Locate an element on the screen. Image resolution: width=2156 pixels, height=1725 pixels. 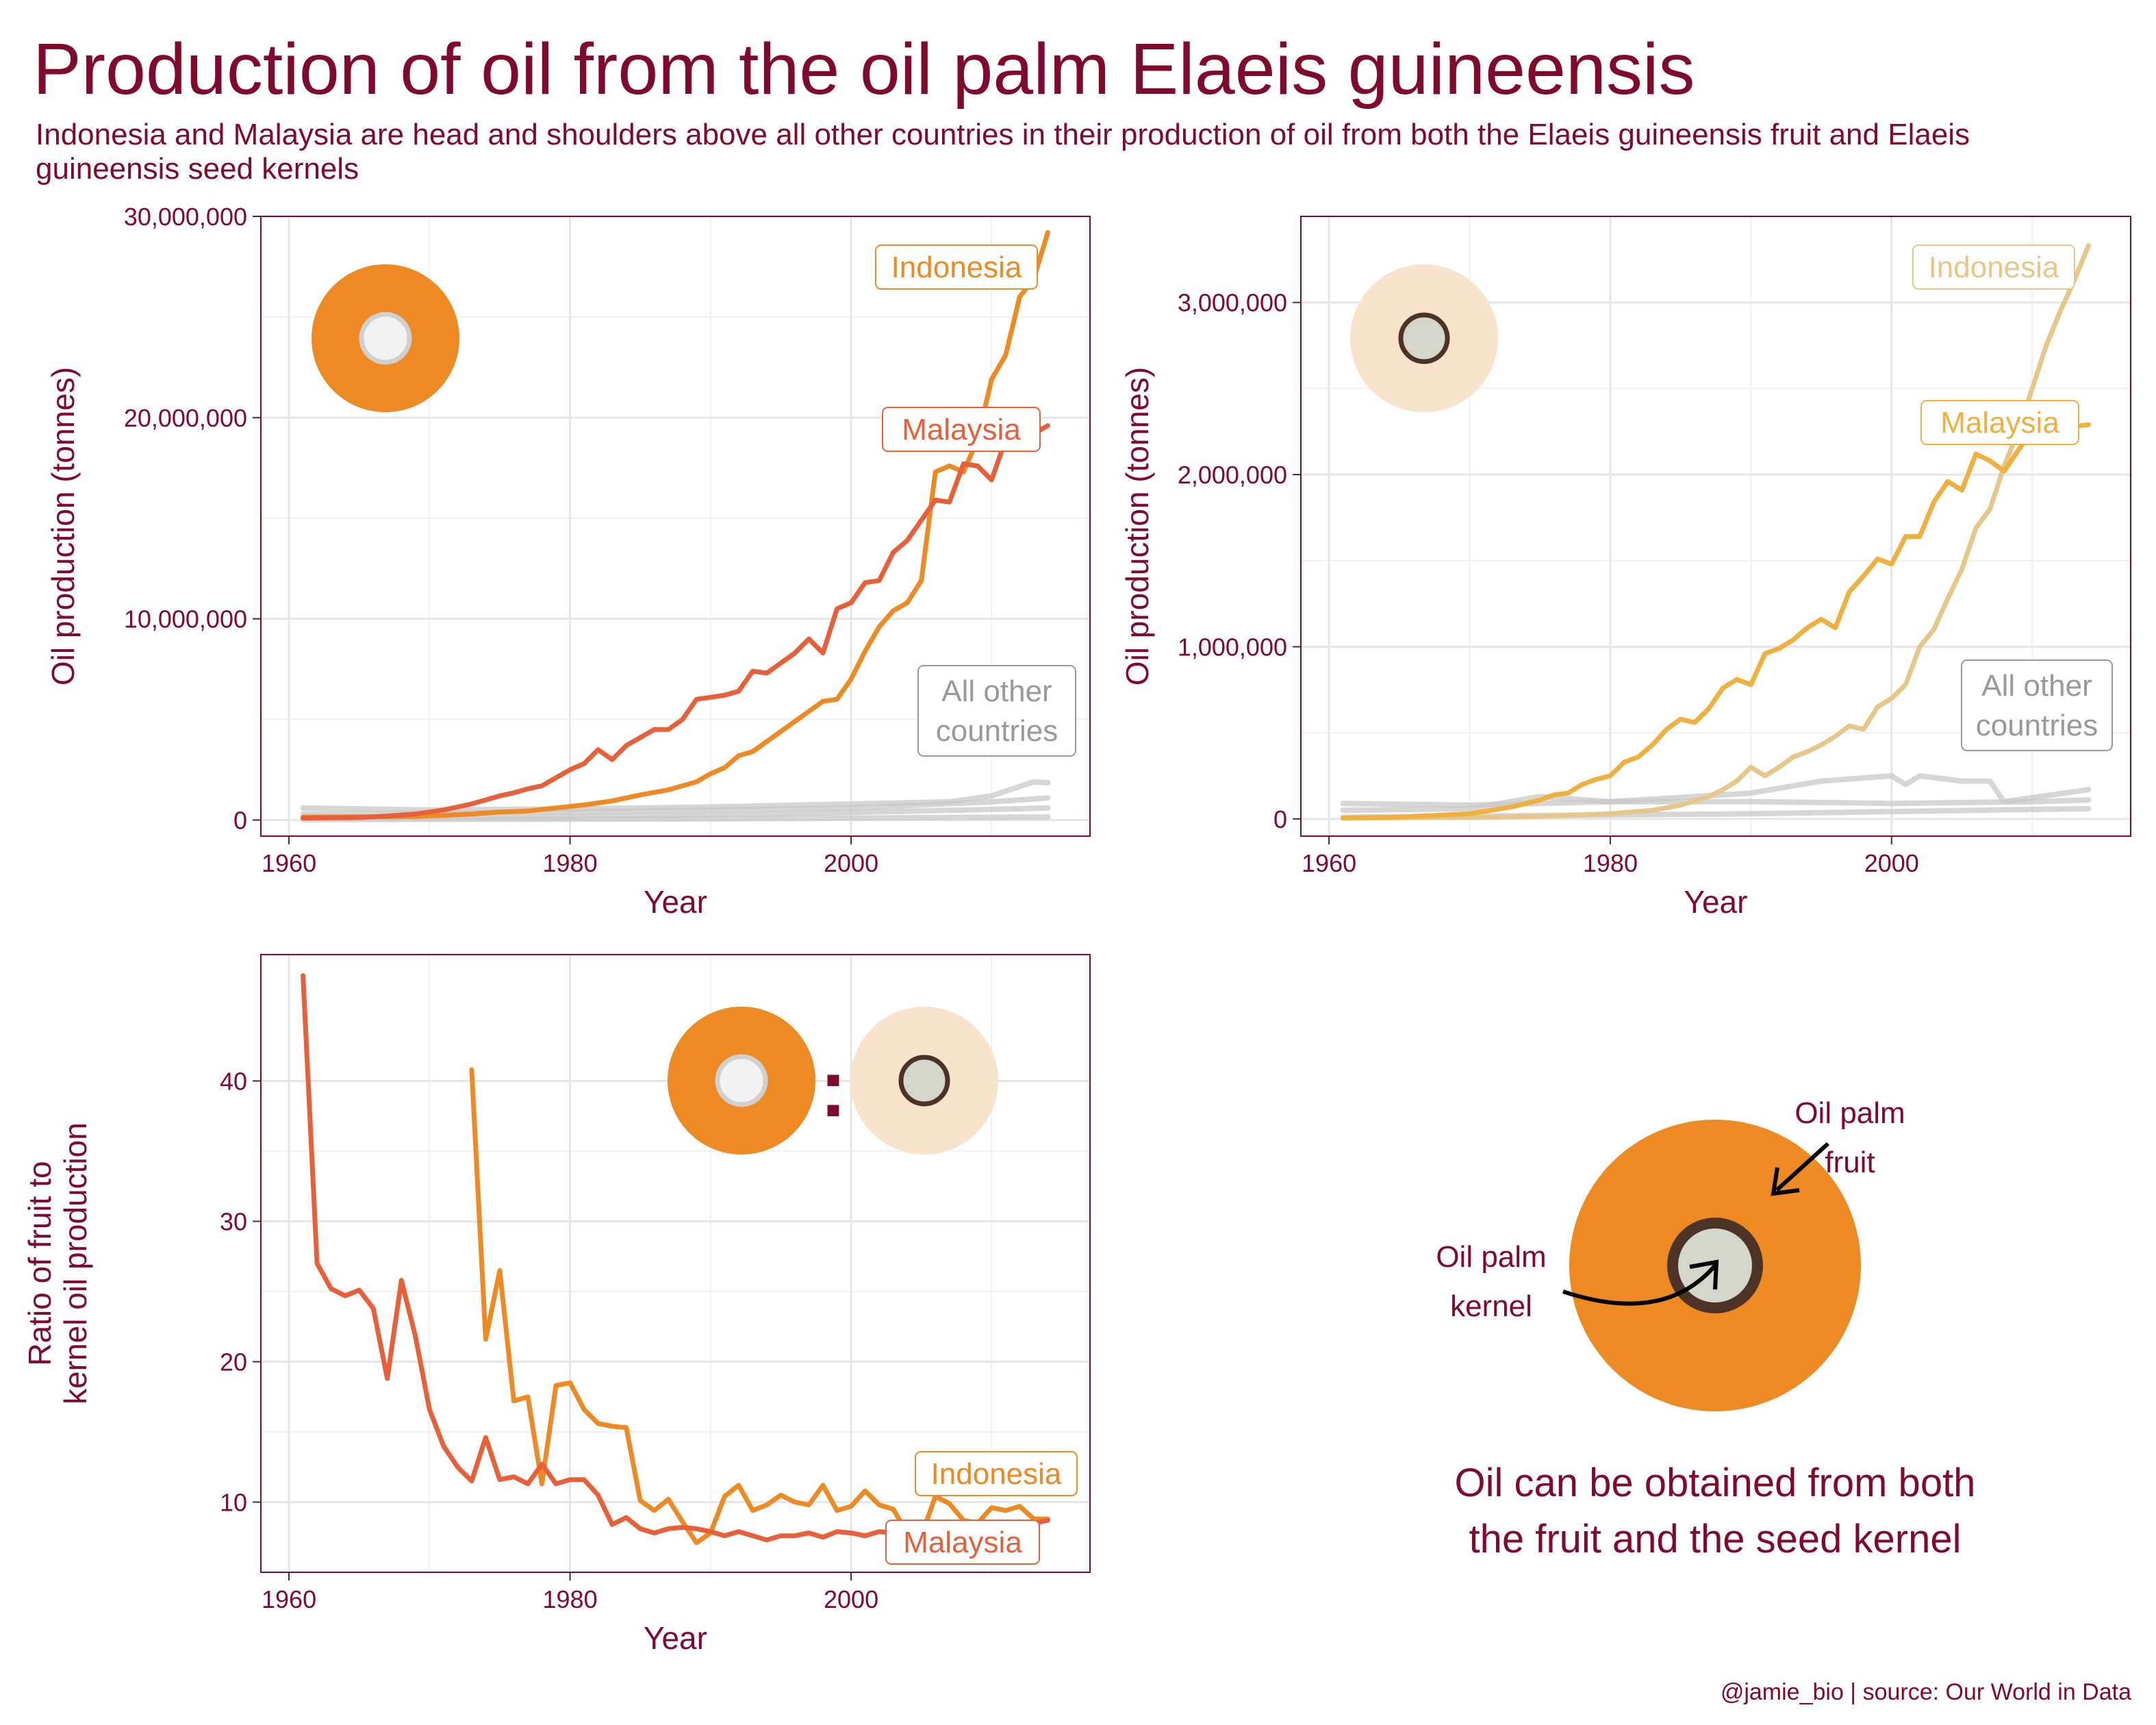
y-tick-label: 10 is located at coordinates (234, 1503).